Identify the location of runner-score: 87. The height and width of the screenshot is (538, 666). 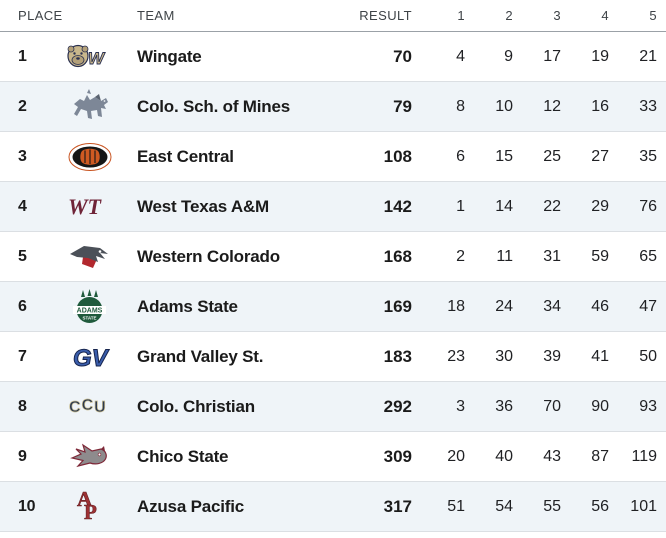
(600, 456).